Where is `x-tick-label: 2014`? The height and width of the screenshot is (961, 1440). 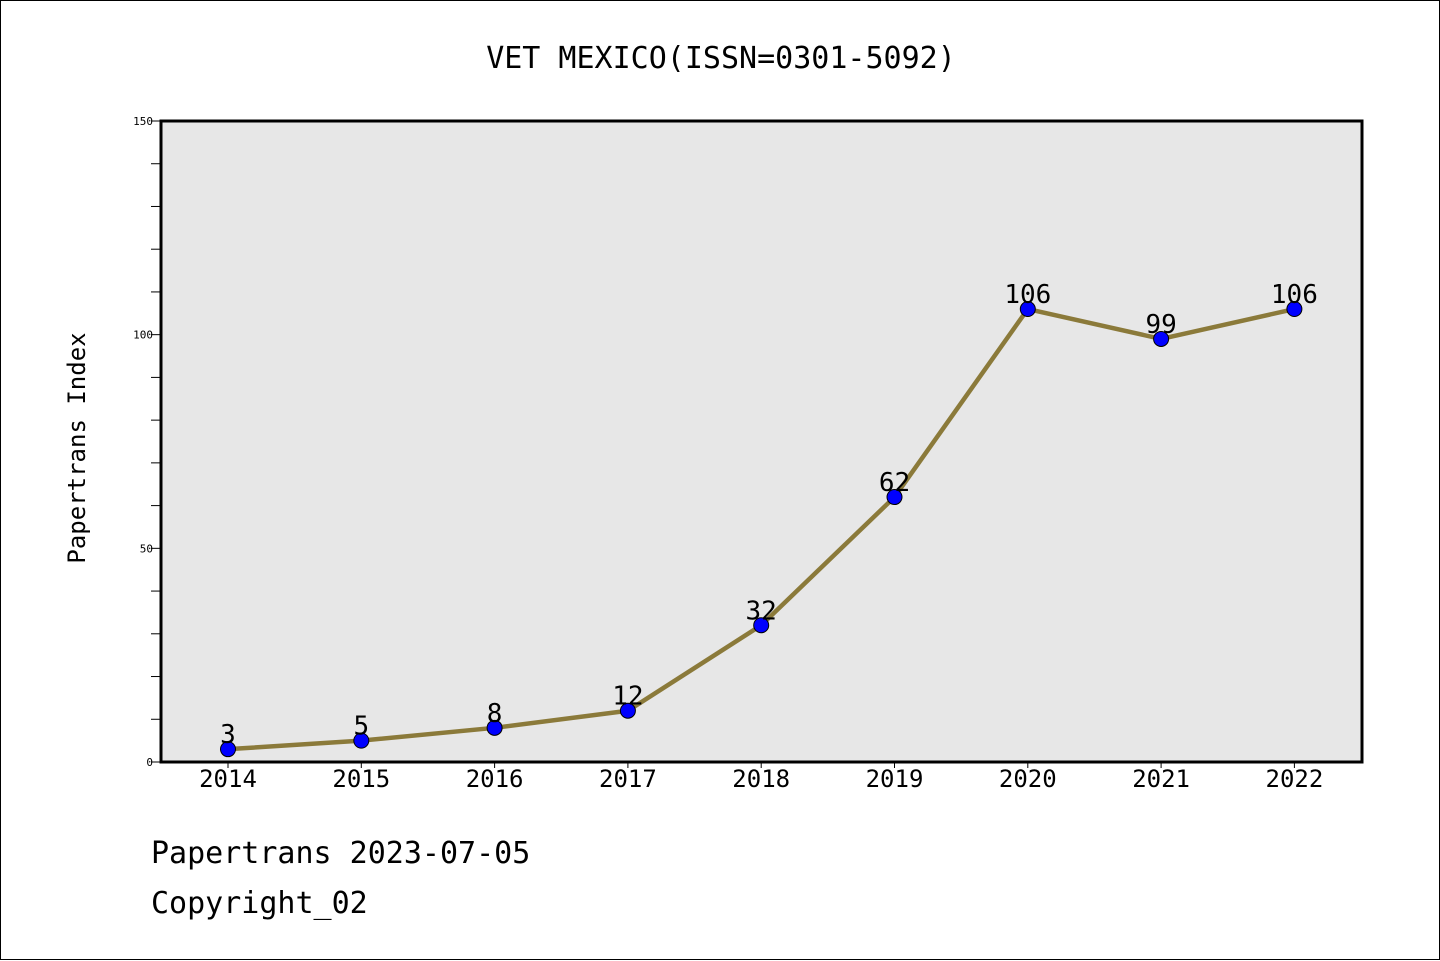 x-tick-label: 2014 is located at coordinates (228, 779).